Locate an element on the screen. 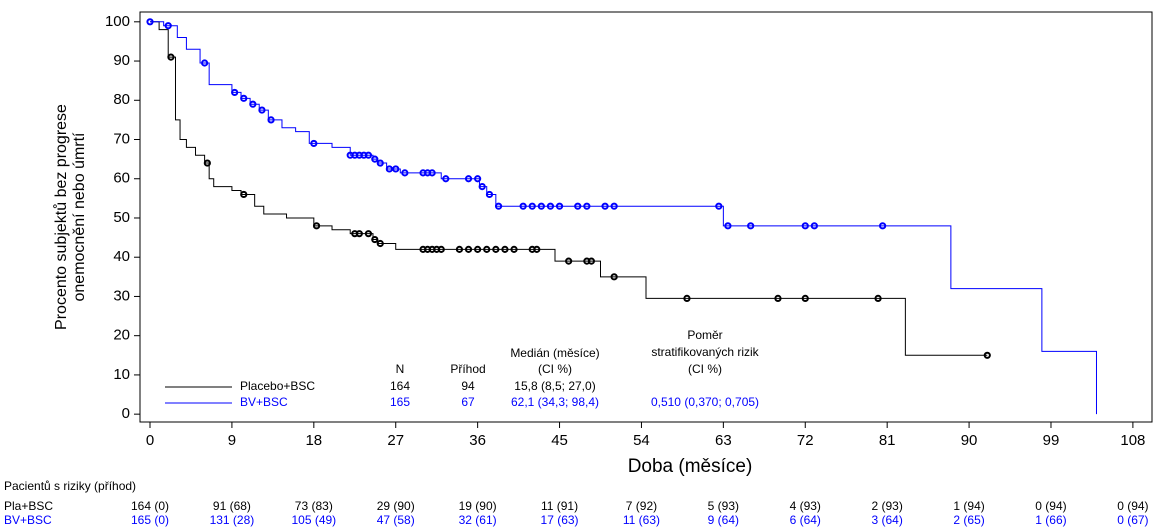 The width and height of the screenshot is (1157, 532). x-tick-label: 9 is located at coordinates (232, 440).